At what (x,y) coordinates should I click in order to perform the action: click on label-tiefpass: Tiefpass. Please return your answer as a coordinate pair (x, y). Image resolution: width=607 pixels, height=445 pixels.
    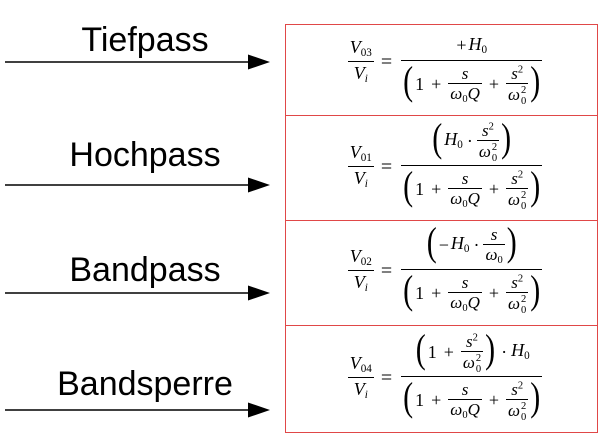
    Looking at the image, I should click on (145, 40).